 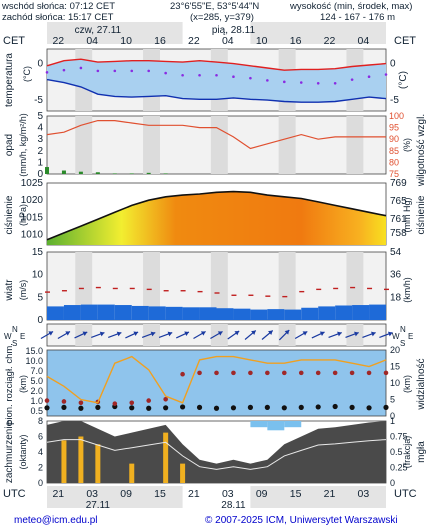 What do you see at coordinates (40, 320) in the screenshot?
I see `wind-tick-label: 0` at bounding box center [40, 320].